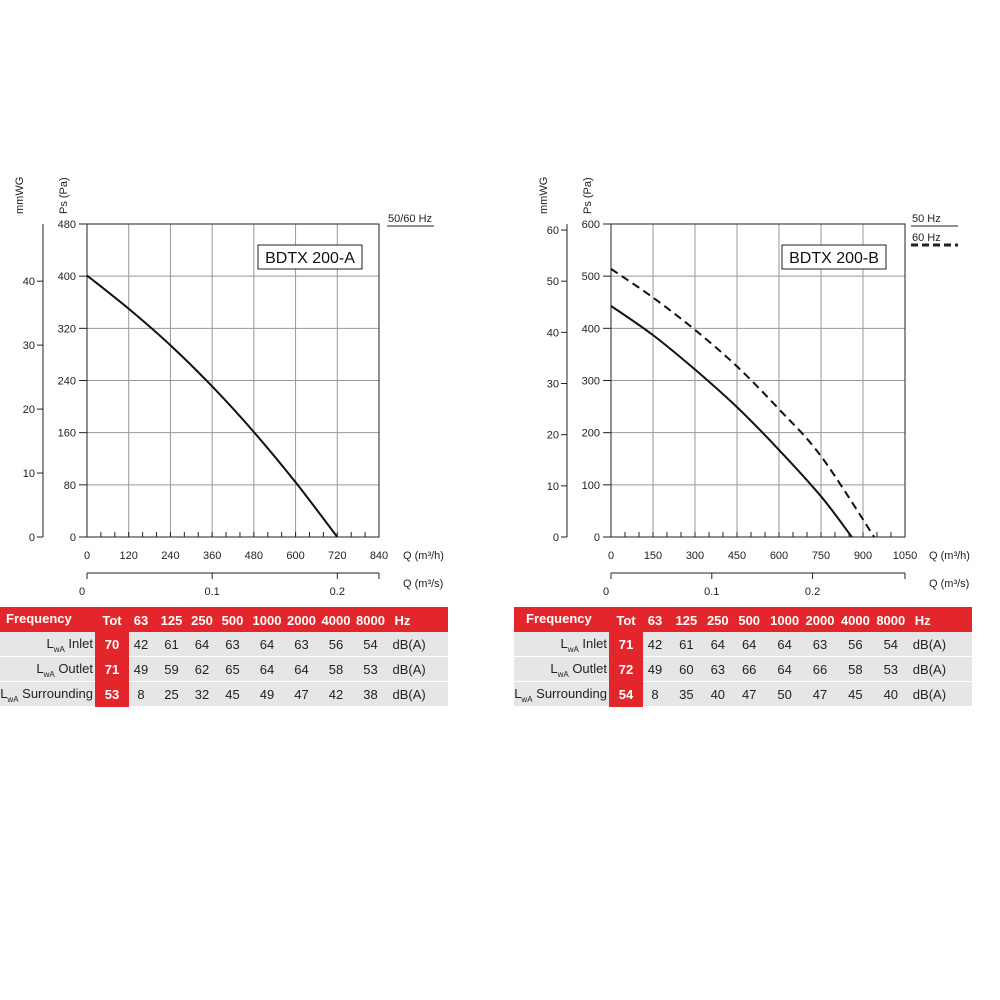 This screenshot has height=1000, width=1000. What do you see at coordinates (29, 410) in the screenshot?
I see `y2-tick-label: 20` at bounding box center [29, 410].